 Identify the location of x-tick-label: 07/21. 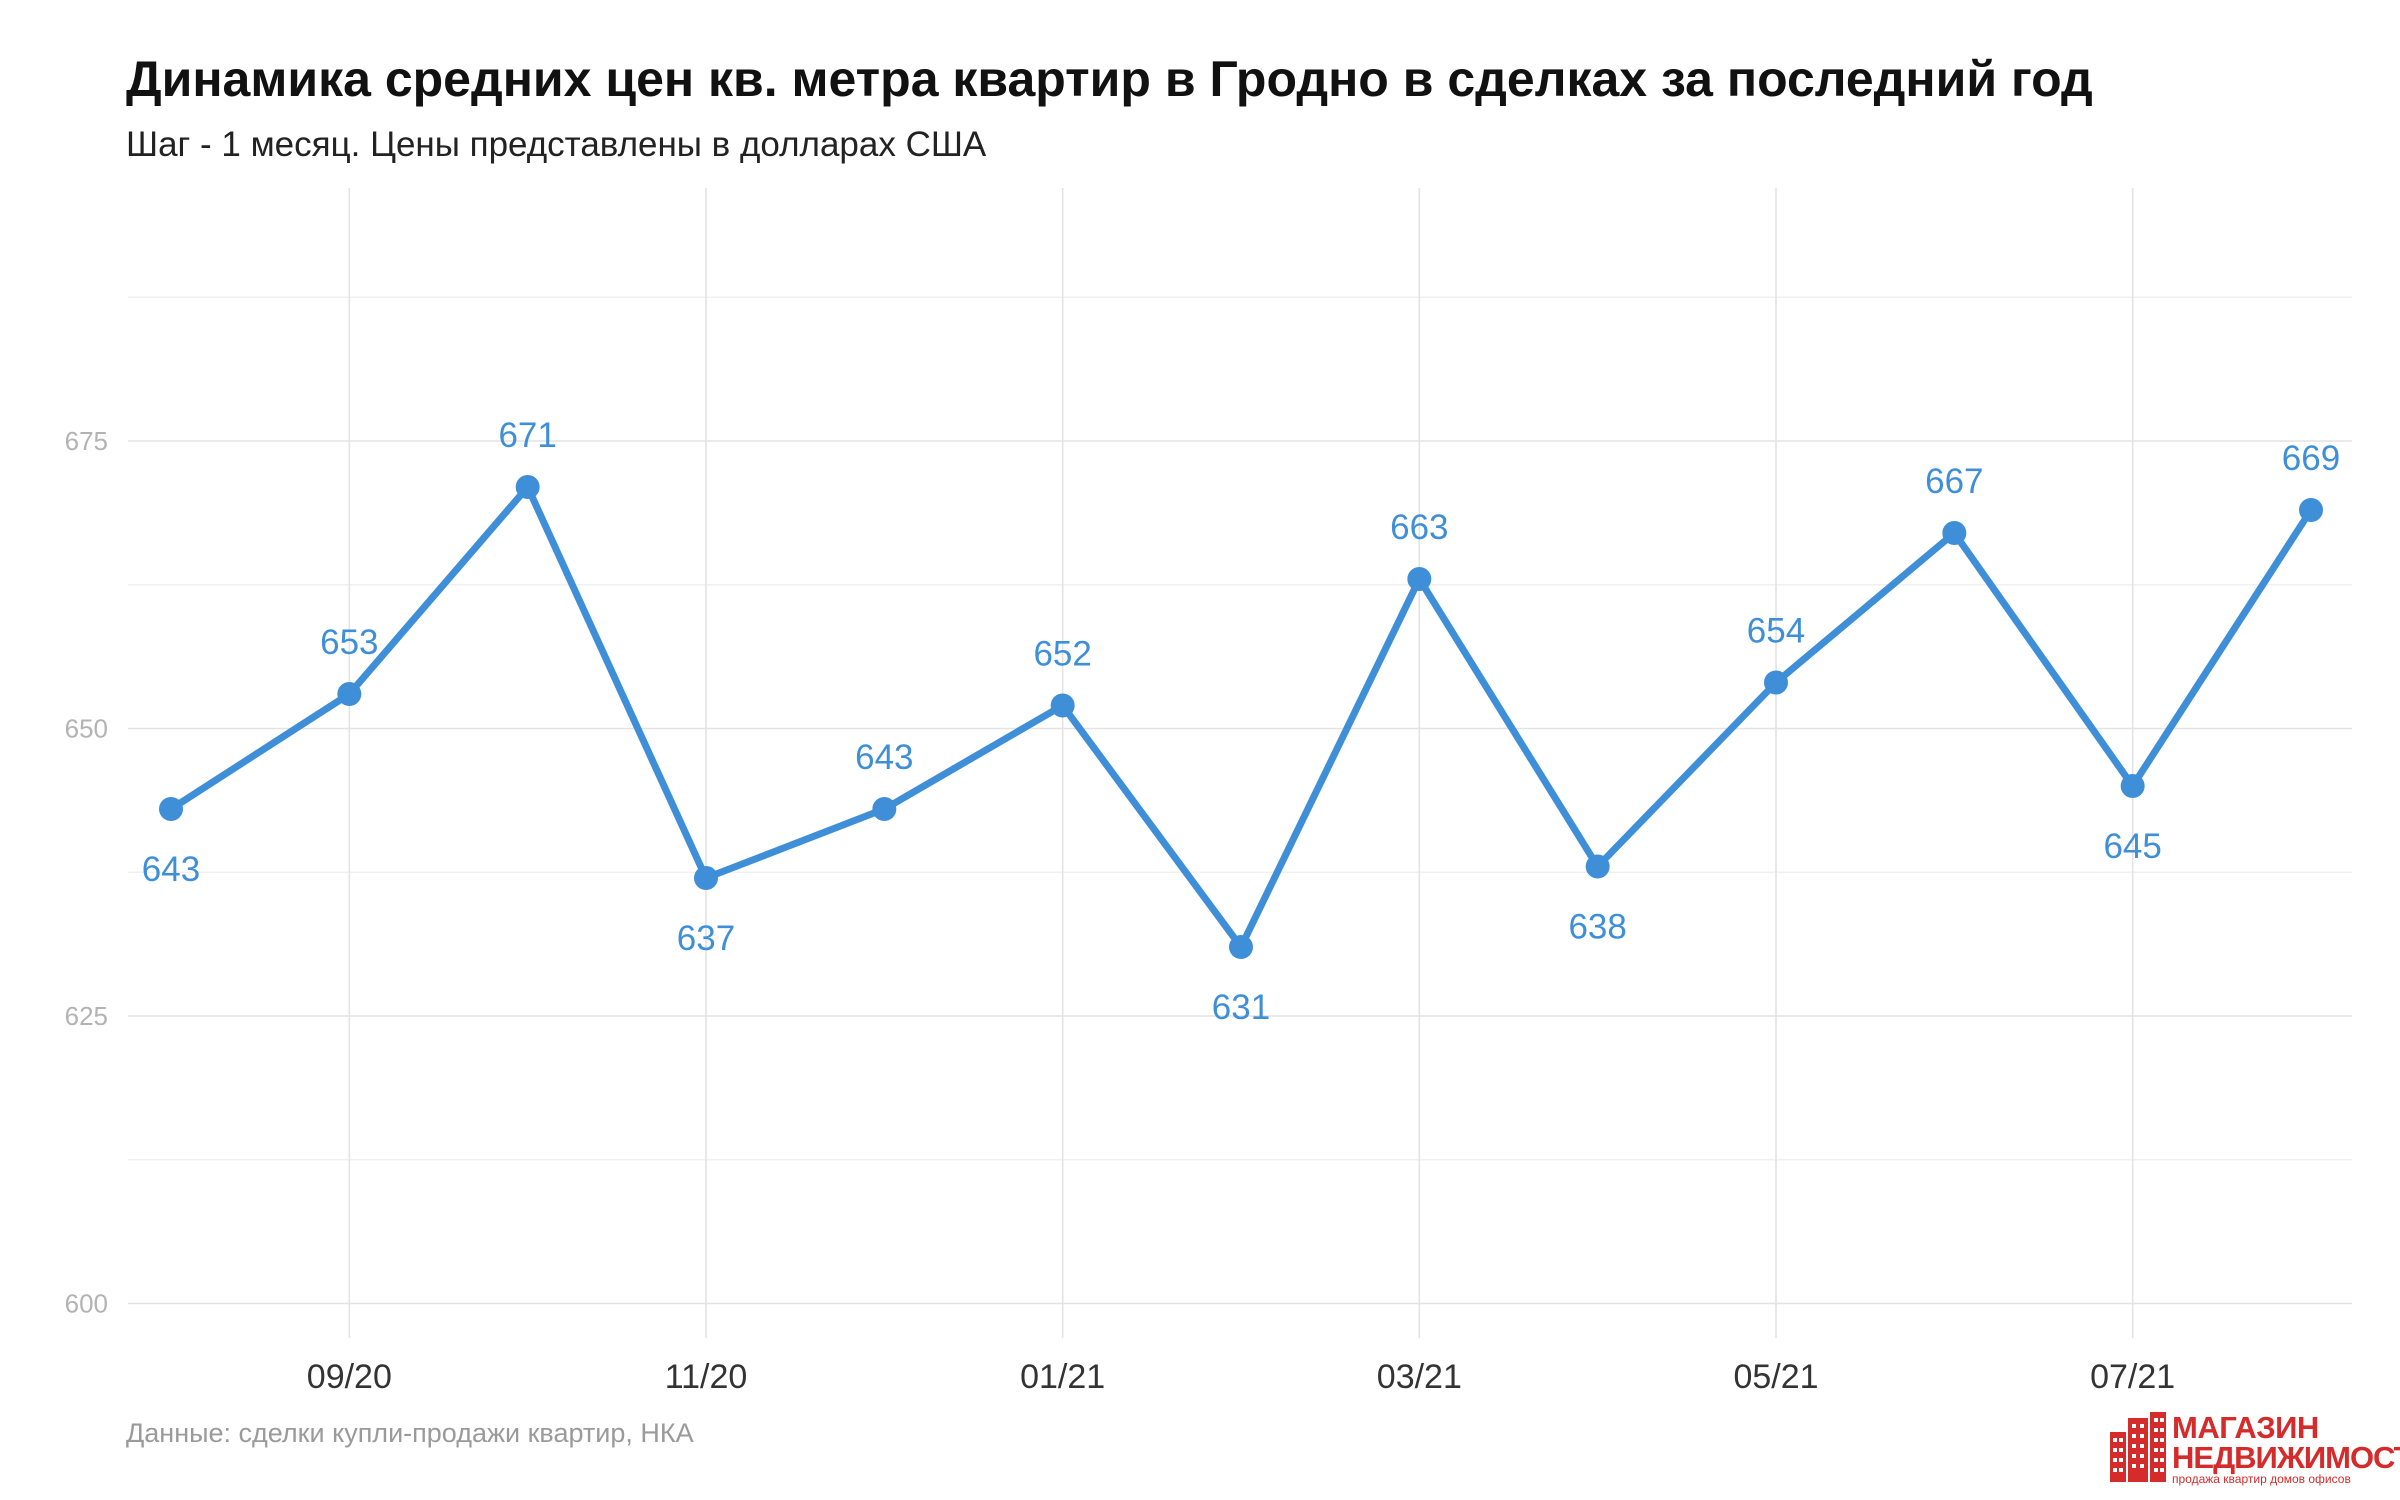
(2132, 1377).